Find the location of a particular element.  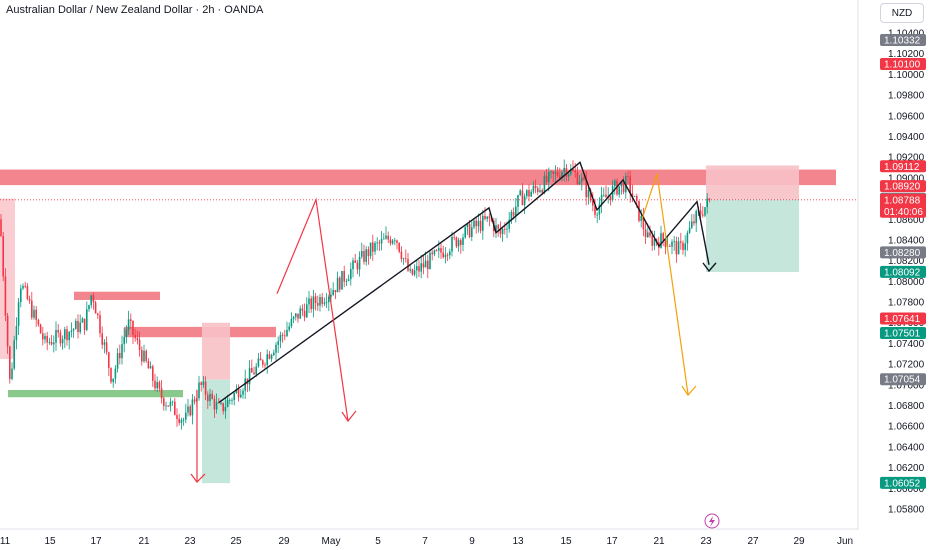

x-tick-label: 29 is located at coordinates (284, 541).